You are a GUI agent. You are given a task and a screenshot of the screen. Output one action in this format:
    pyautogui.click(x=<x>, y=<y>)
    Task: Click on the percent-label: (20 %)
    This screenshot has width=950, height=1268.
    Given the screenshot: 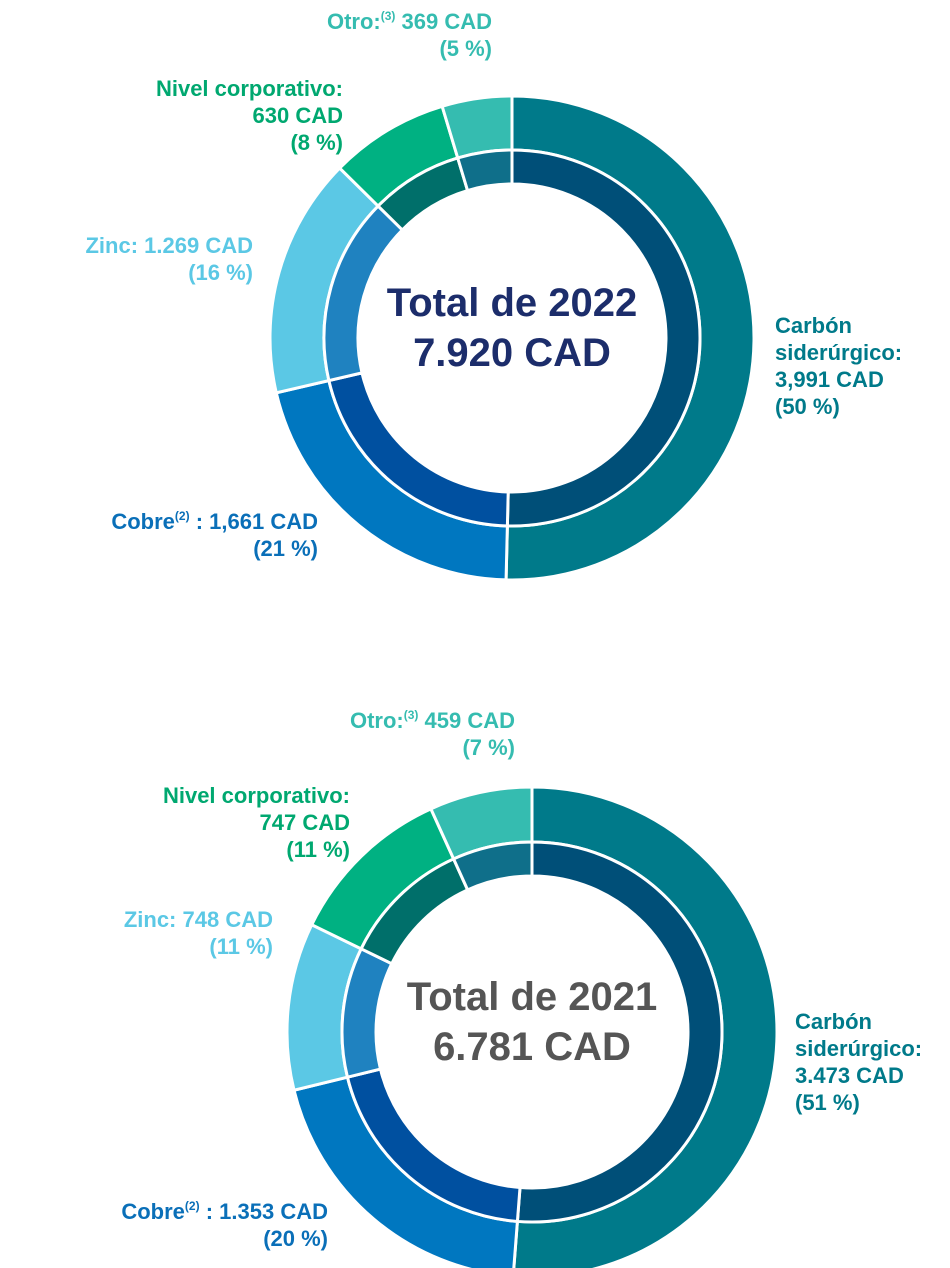 What is the action you would take?
    pyautogui.click(x=295, y=1238)
    